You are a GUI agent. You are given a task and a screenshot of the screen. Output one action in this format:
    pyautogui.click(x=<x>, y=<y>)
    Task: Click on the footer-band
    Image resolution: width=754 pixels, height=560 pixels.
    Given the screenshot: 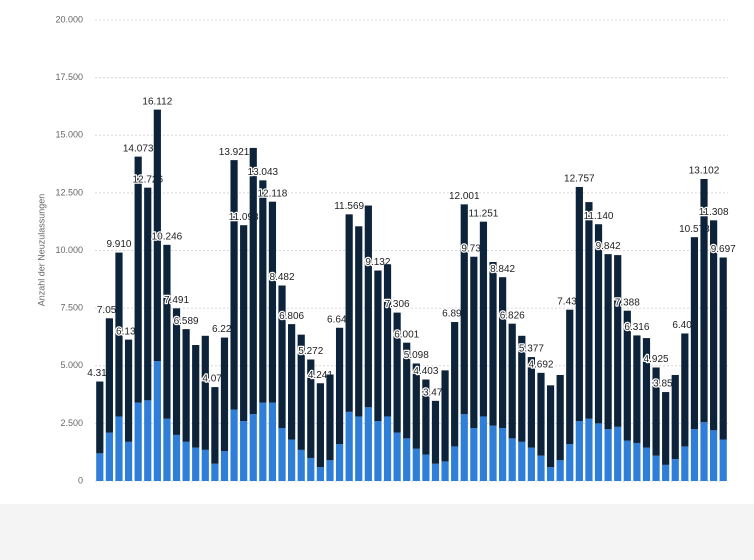 What is the action you would take?
    pyautogui.click(x=377, y=532)
    